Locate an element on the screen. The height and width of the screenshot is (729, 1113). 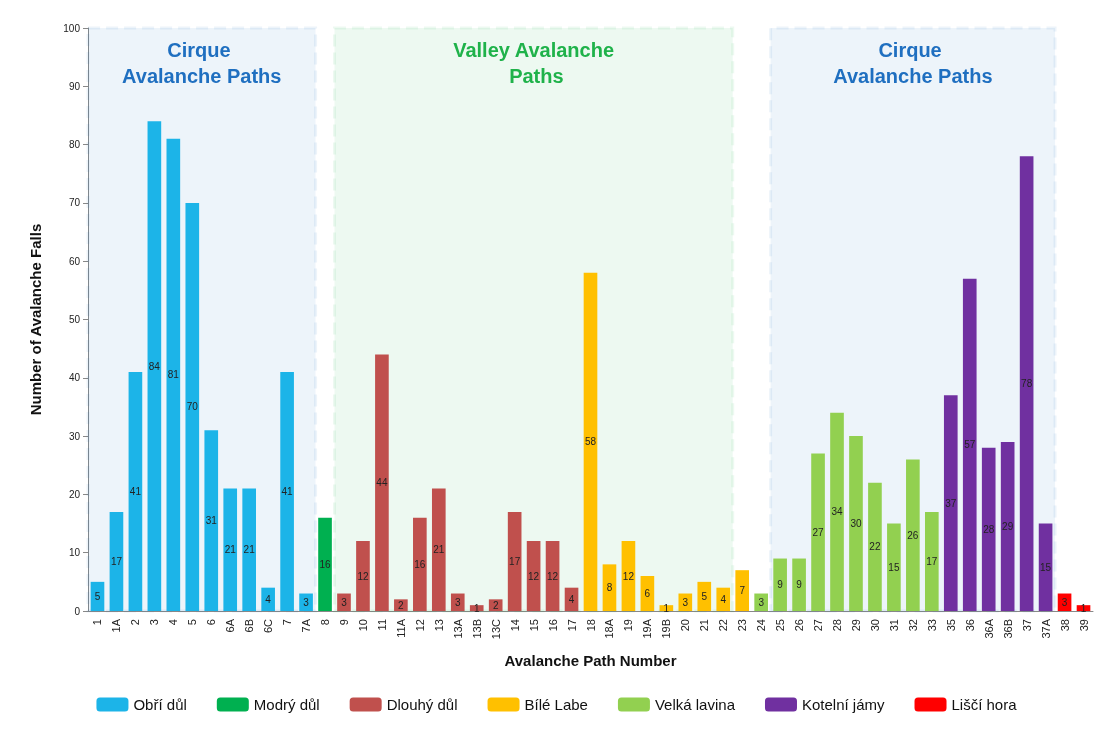
x-tick-label: 36A is located at coordinates (988, 628).